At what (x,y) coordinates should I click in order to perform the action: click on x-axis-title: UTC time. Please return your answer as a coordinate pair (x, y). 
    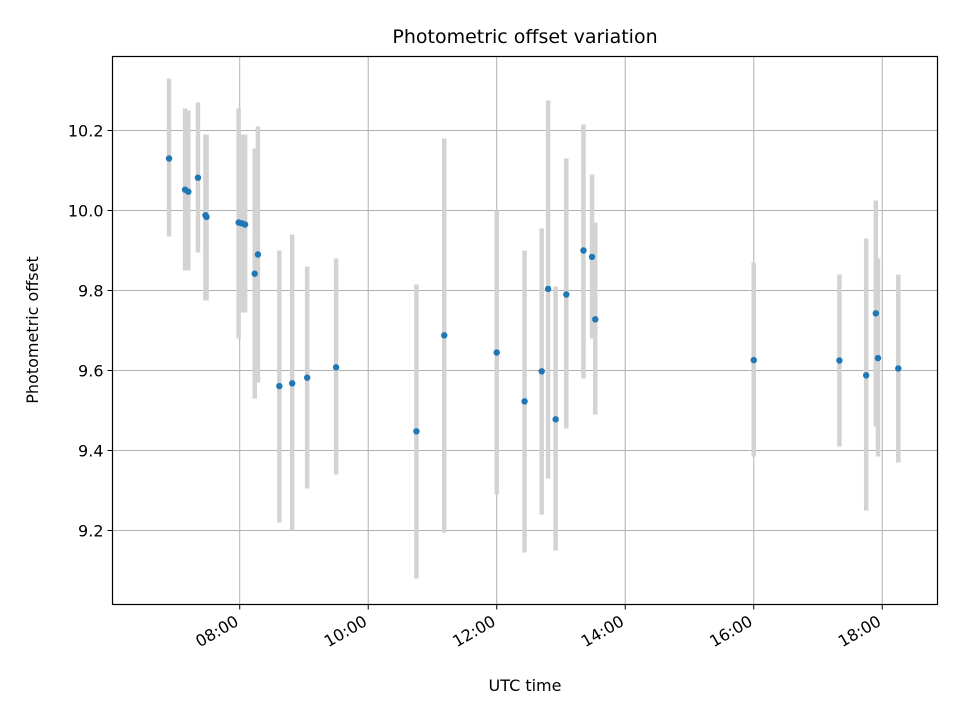
    Looking at the image, I should click on (525, 685).